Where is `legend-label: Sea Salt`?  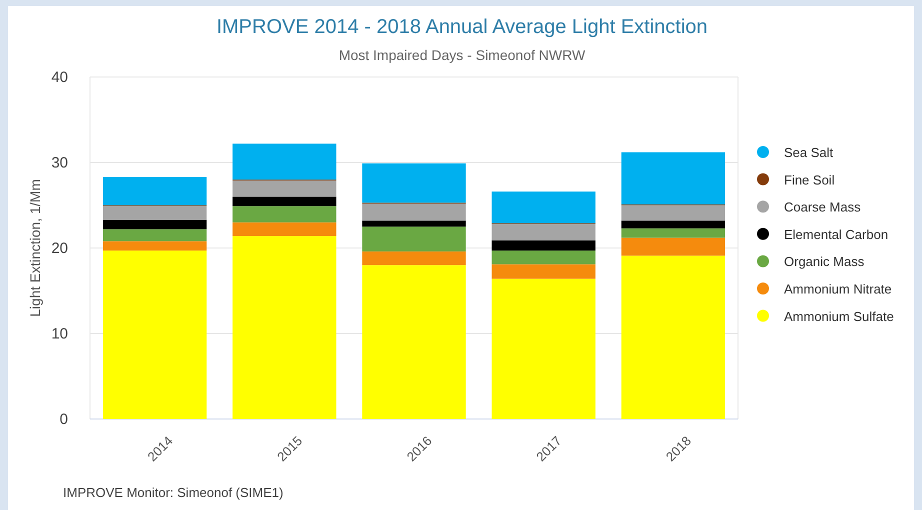 legend-label: Sea Salt is located at coordinates (809, 152).